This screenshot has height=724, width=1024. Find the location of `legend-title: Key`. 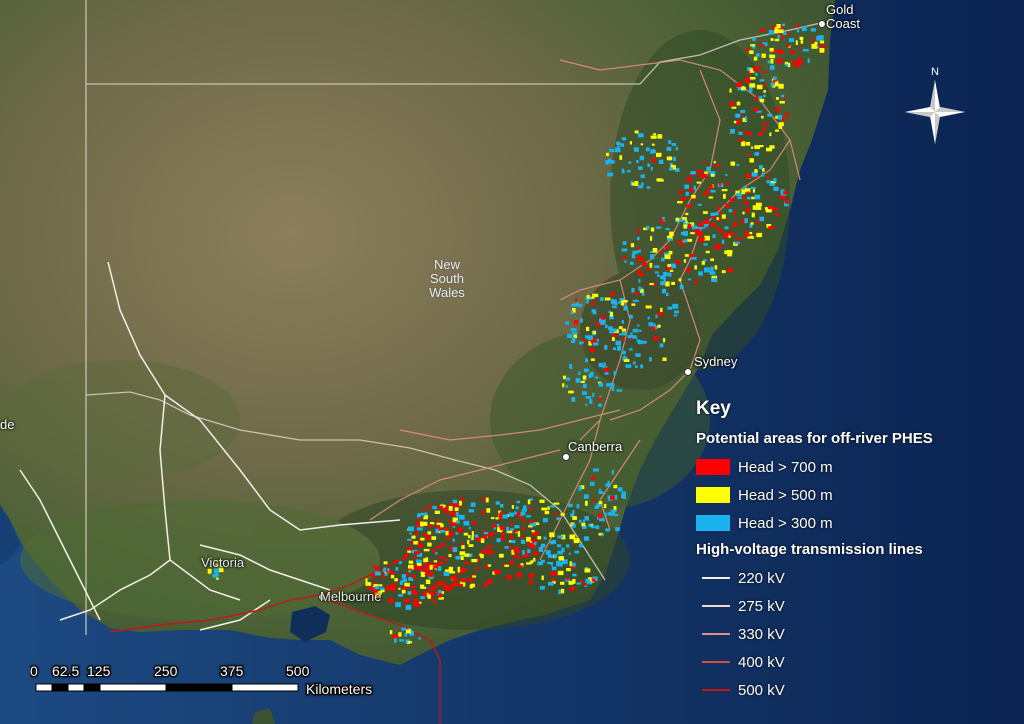

legend-title: Key is located at coordinates (713, 408).